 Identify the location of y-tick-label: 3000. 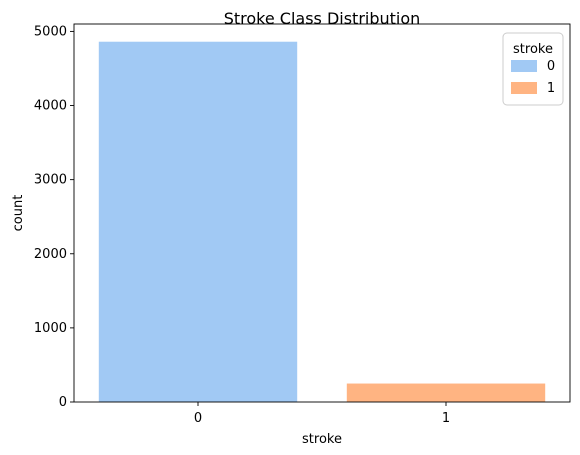
(50, 180).